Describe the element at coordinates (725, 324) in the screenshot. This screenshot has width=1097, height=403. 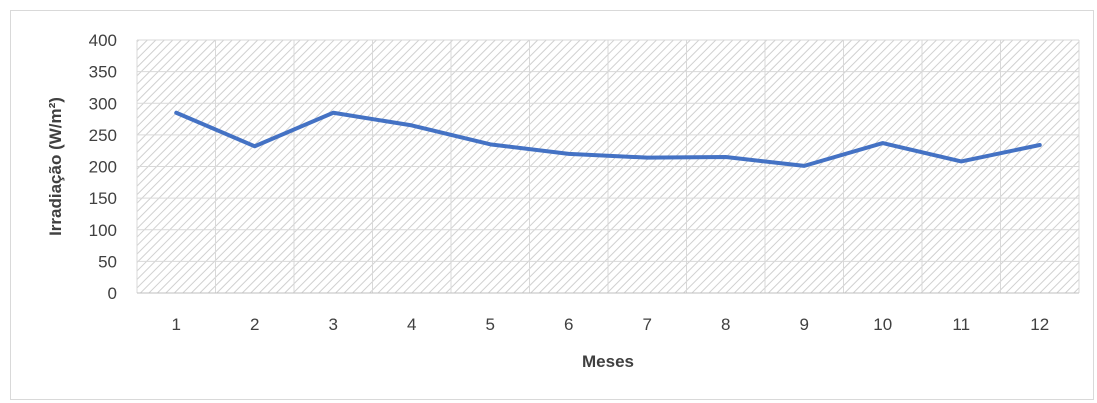
I see `x-tick-label-8: 8` at that location.